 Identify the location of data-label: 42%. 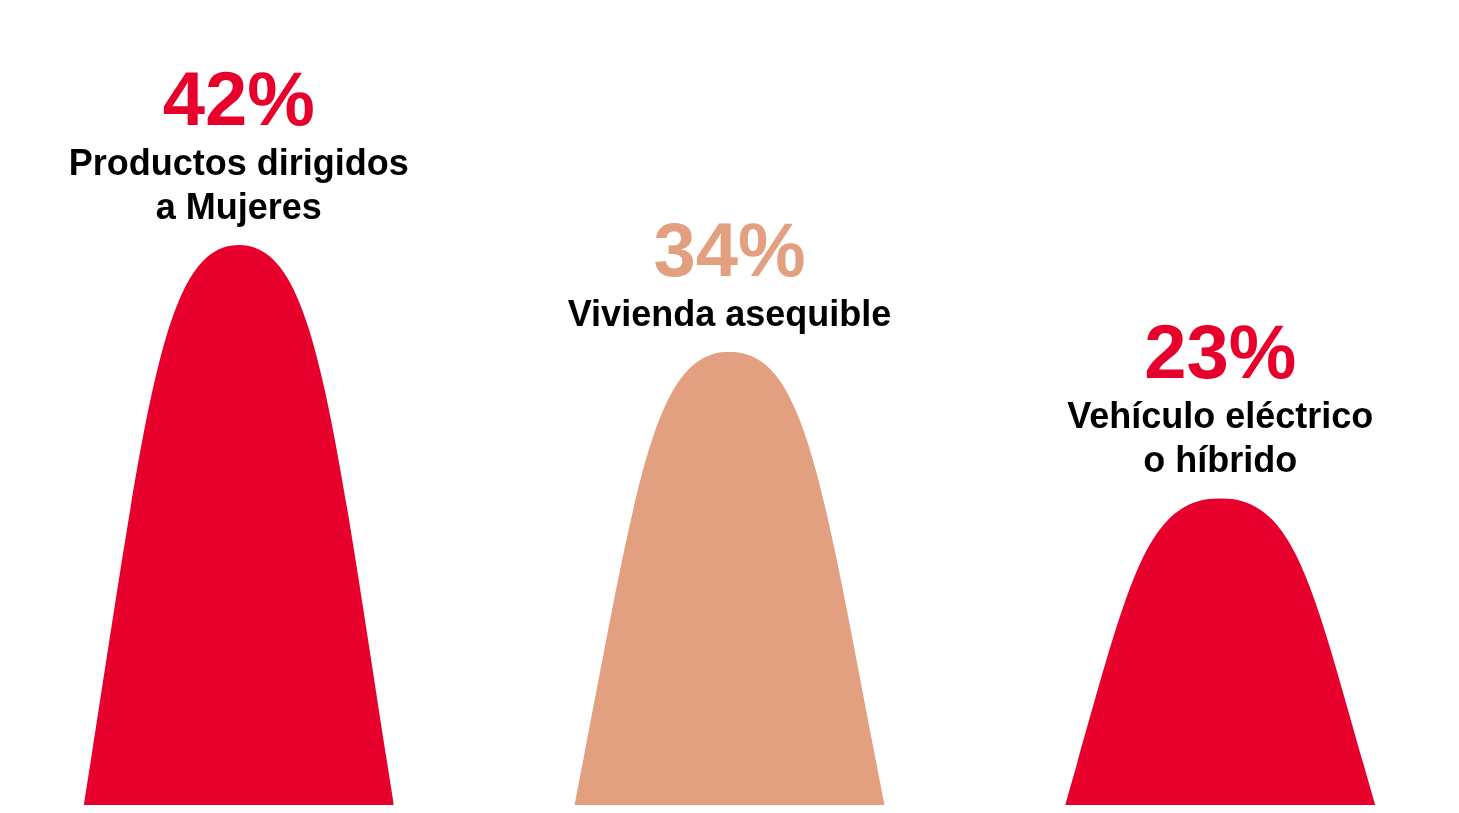
(238, 98).